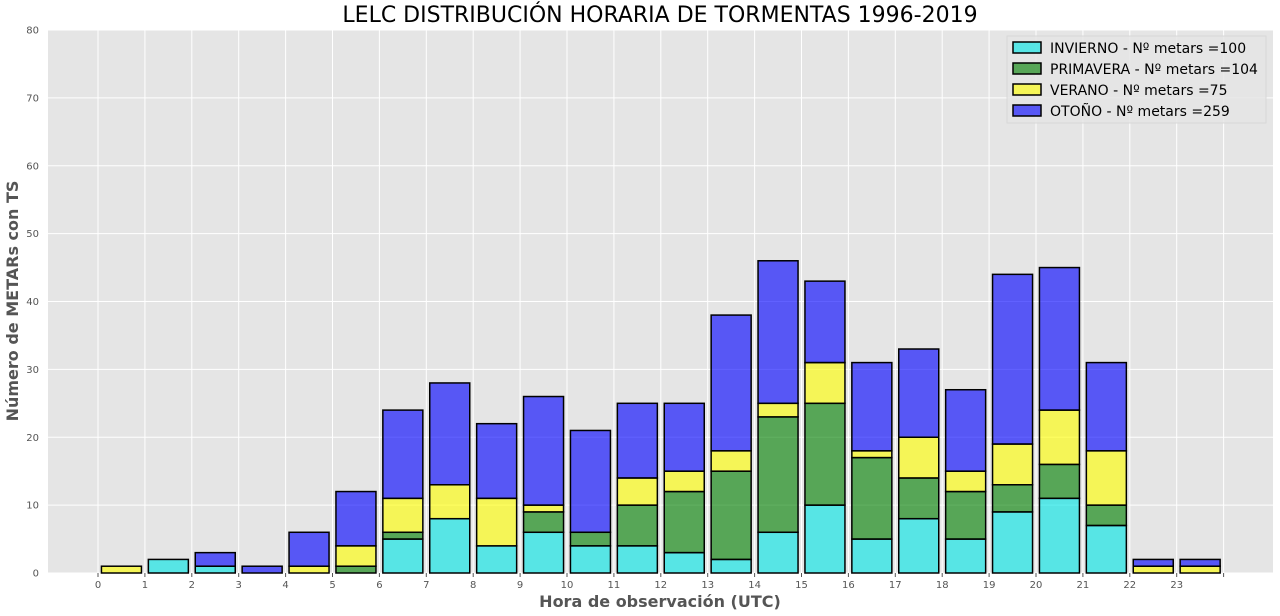  I want to click on legend-label: OTOÑO - Nº metars =259, so click(1140, 111).